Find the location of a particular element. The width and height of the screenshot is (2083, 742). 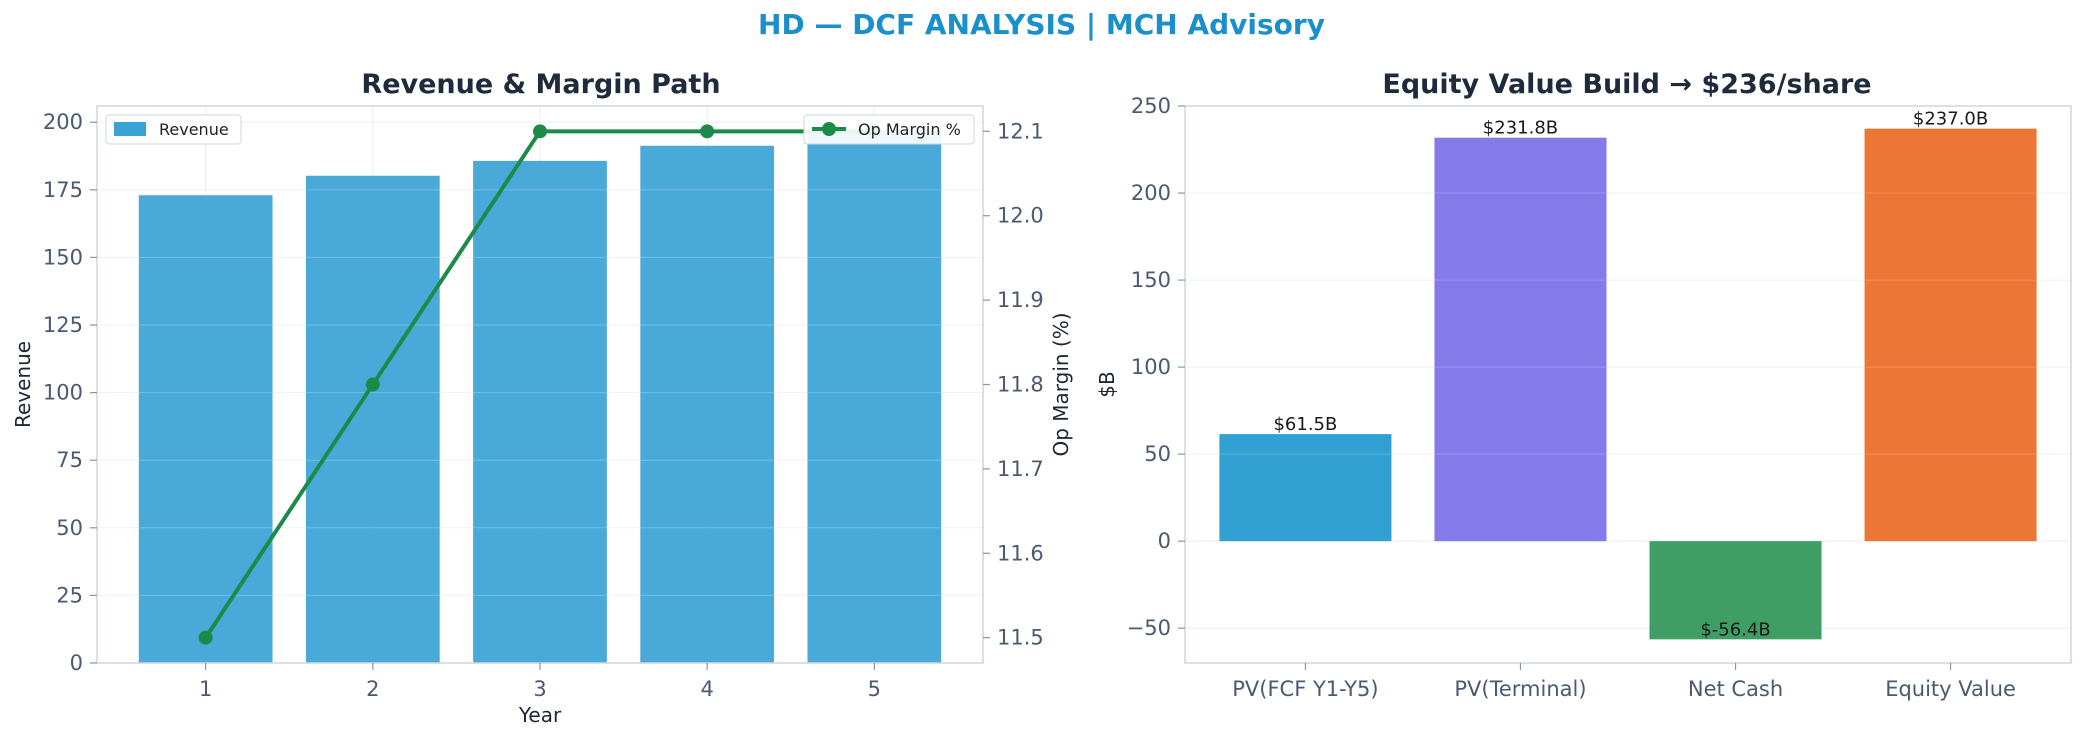

y-tick-label: 75 is located at coordinates (69, 460).